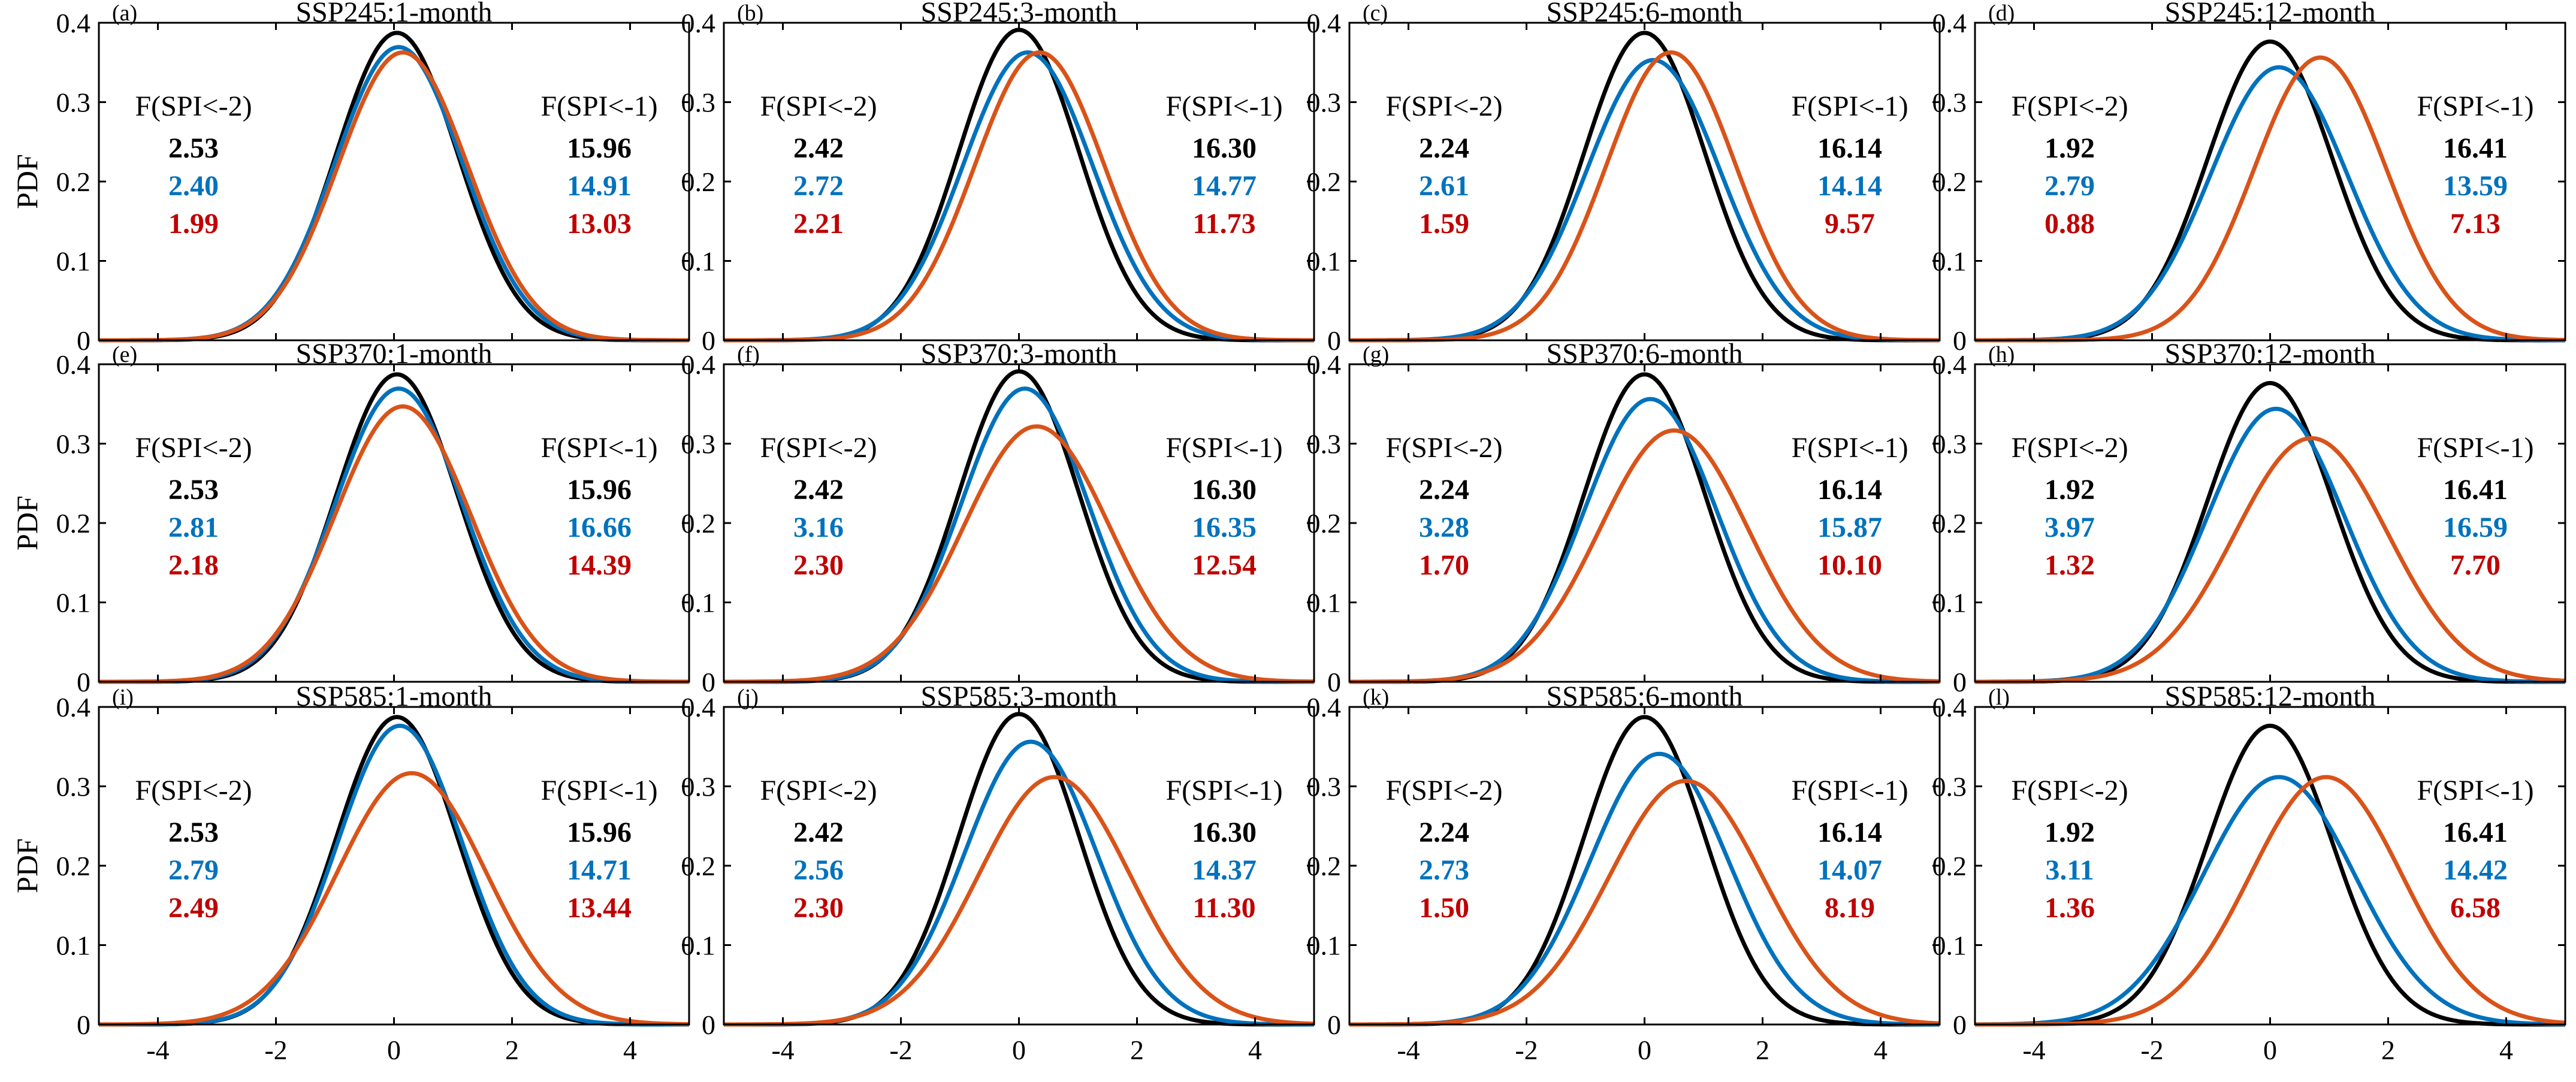  I want to click on panel-title: SSP245:6-month, so click(1645, 14).